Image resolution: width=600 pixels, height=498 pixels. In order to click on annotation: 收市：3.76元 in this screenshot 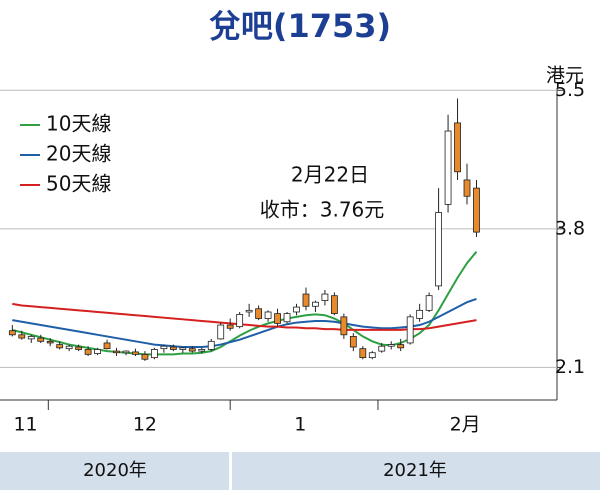, I will do `click(322, 210)`.